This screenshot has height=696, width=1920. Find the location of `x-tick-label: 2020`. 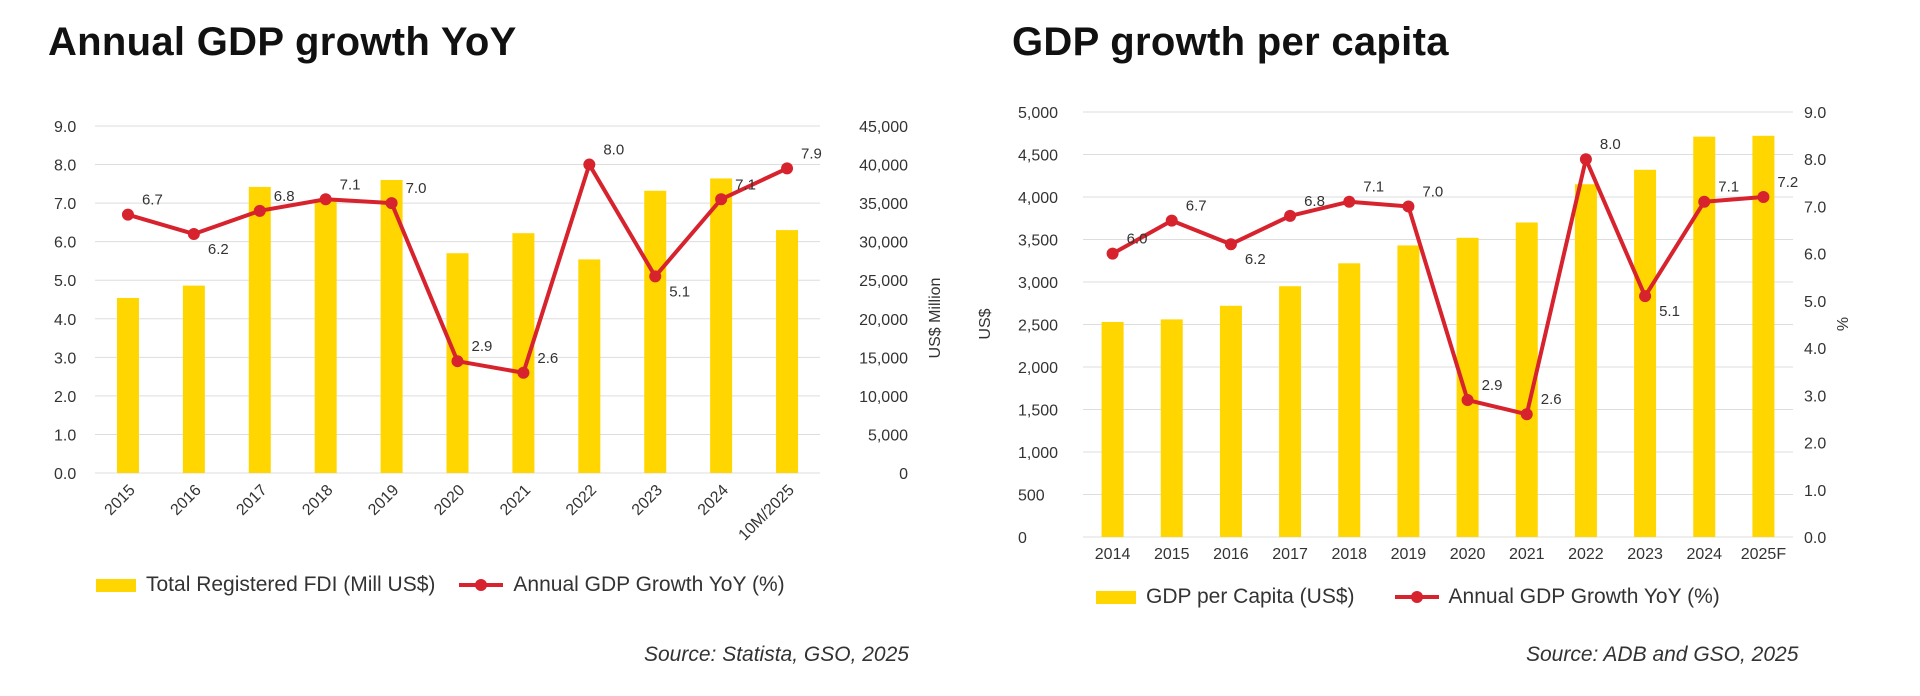

x-tick-label: 2020 is located at coordinates (1468, 553).